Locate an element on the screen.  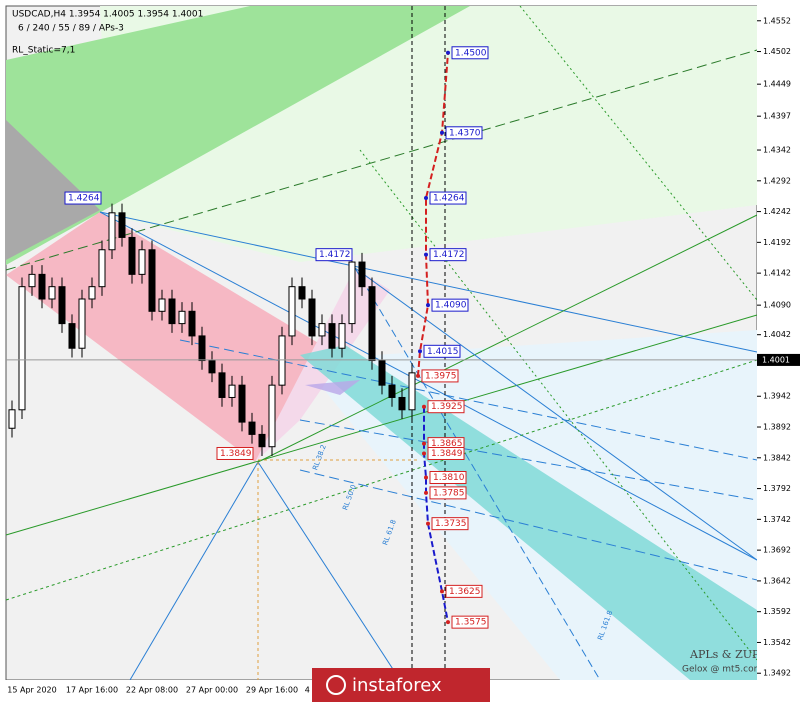
x-tick-label: 17 Apr 16:00 is located at coordinates (92, 690).